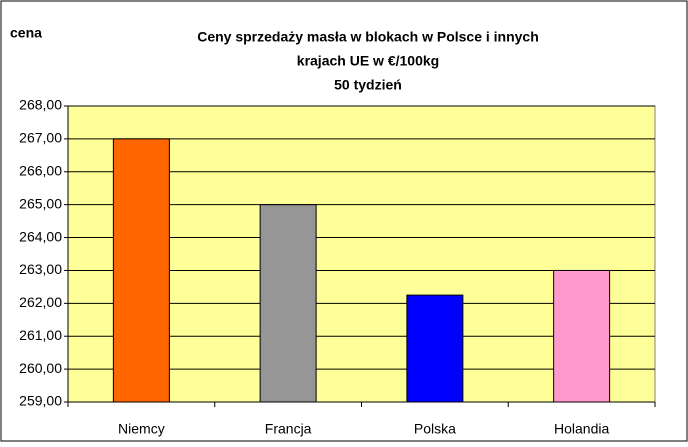 Image resolution: width=688 pixels, height=447 pixels. I want to click on y-tick-label: 264,00, so click(40, 236).